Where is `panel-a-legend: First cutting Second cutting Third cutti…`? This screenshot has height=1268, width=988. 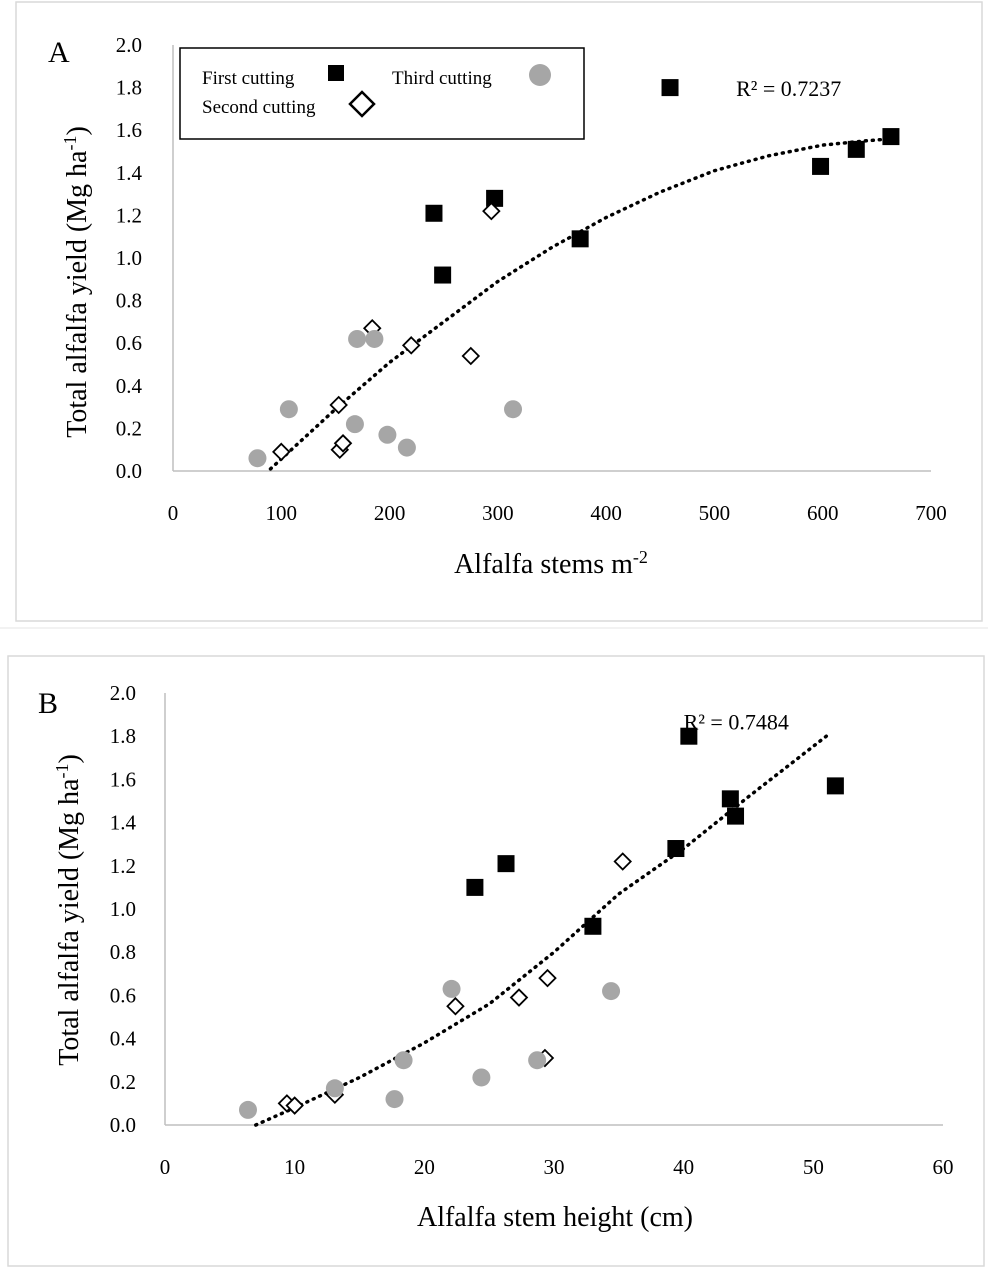
panel-a-legend: First cutting Second cutting Third cutti… is located at coordinates (382, 93).